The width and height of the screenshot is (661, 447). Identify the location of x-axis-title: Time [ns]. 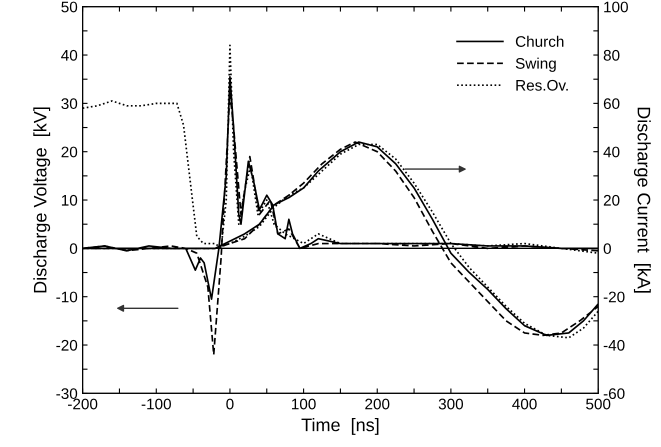
(340, 426).